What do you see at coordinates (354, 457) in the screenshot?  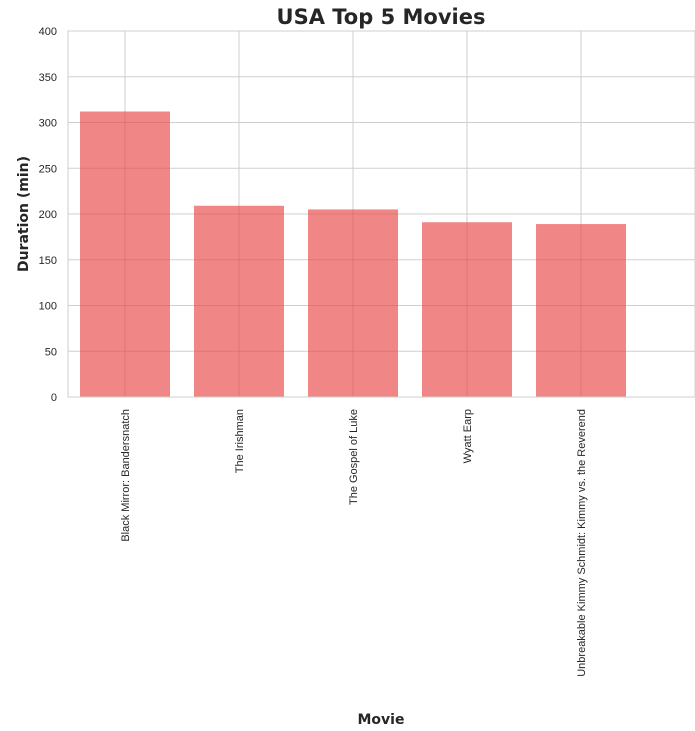 I see `x-tick-label: The Gospel of Luke` at bounding box center [354, 457].